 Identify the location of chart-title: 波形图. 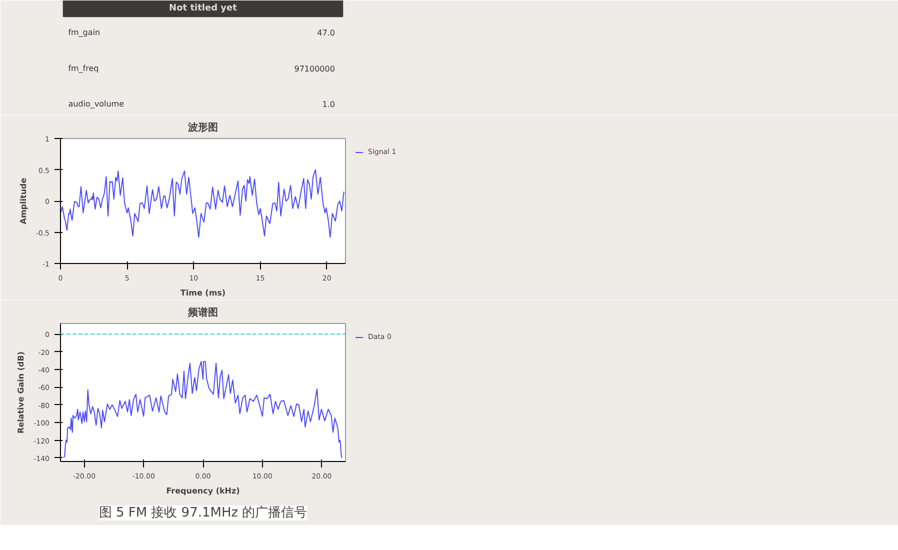
(202, 128).